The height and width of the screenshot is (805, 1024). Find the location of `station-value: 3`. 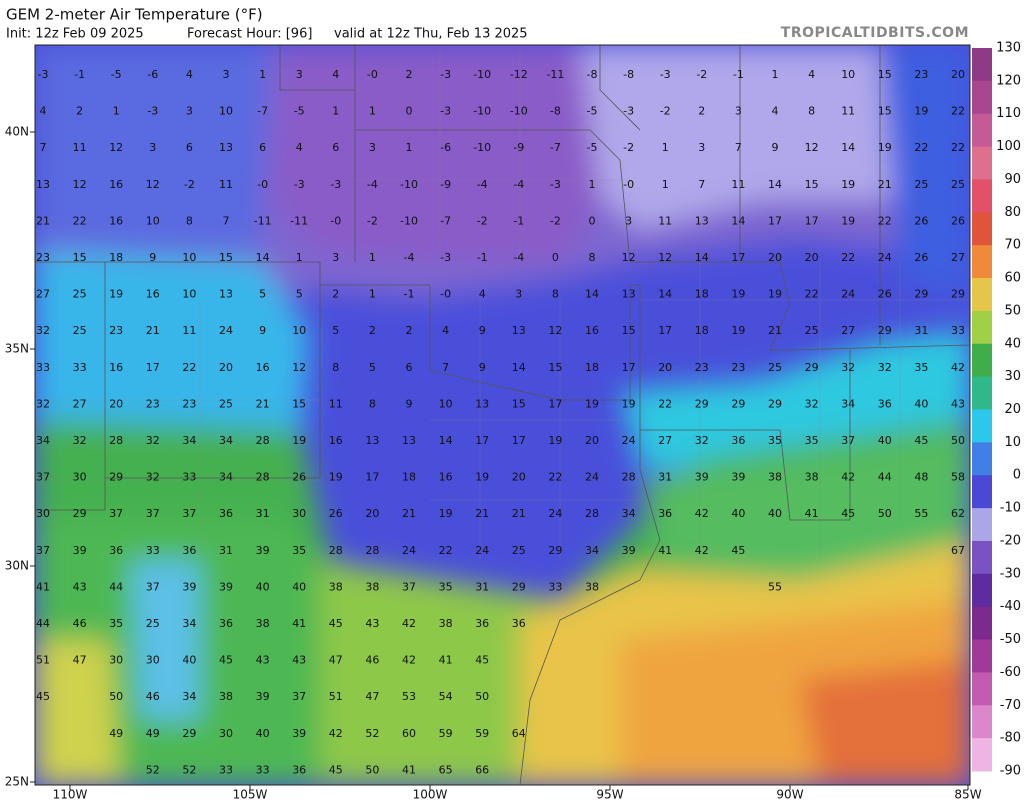

station-value: 3 is located at coordinates (189, 111).